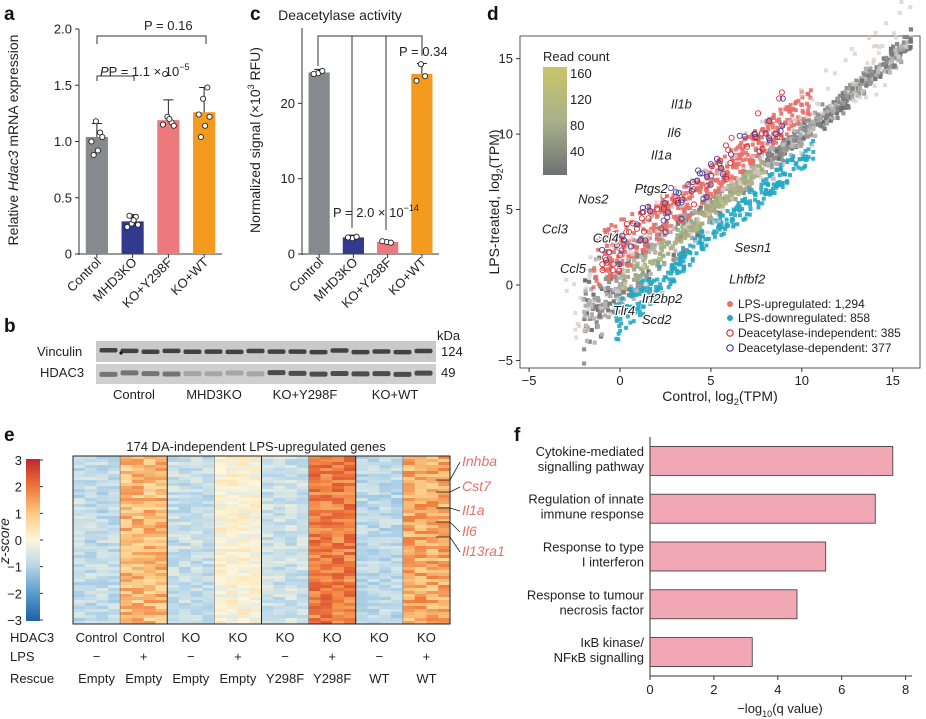 The image size is (926, 719). What do you see at coordinates (62, 372) in the screenshot?
I see `blot-label-hdac3: HDAC3` at bounding box center [62, 372].